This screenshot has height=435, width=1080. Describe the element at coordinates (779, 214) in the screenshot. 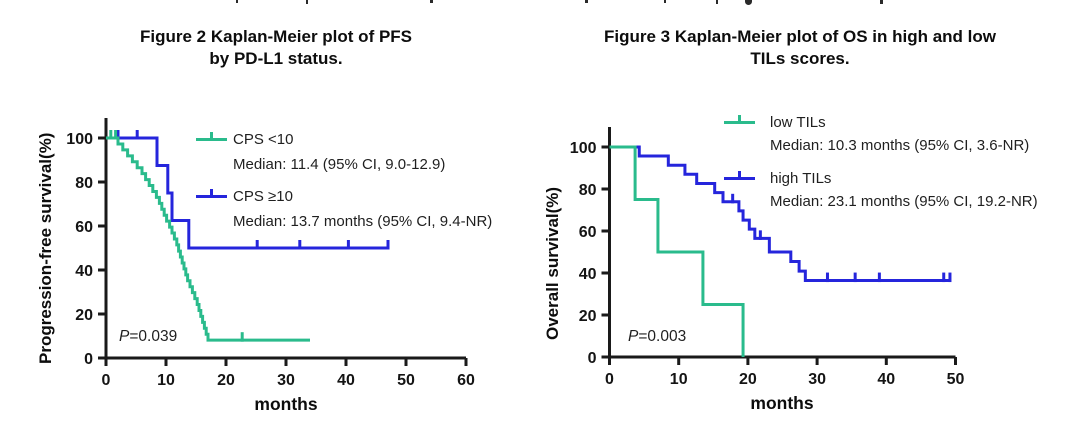

I see `km-curve-high-tils` at that location.